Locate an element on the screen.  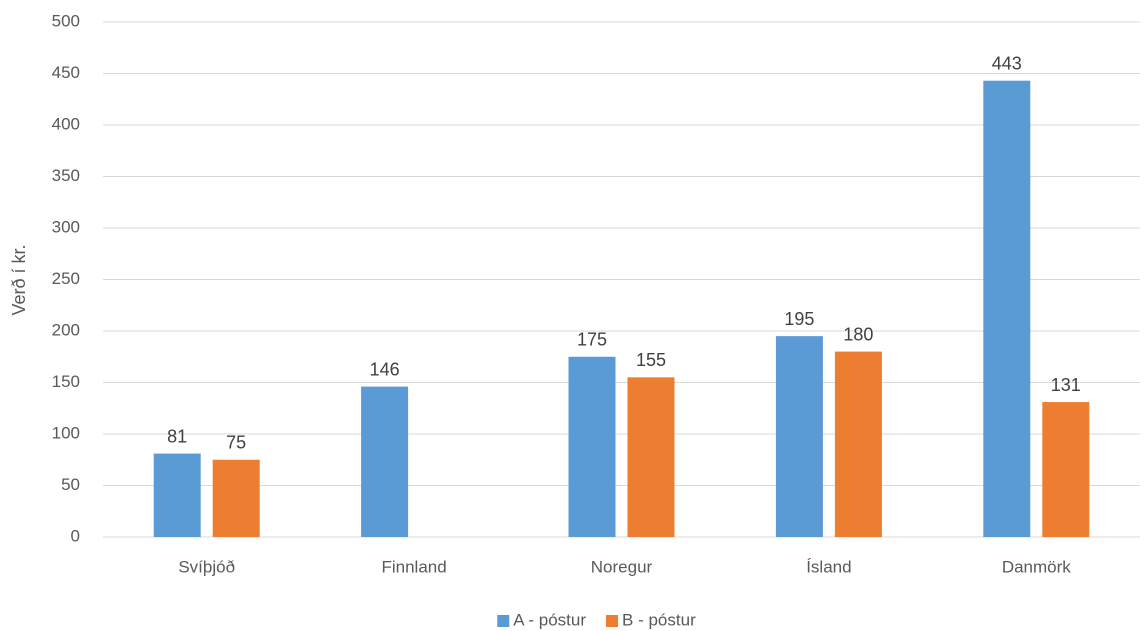
x-tick-label: Finnland is located at coordinates (413, 566).